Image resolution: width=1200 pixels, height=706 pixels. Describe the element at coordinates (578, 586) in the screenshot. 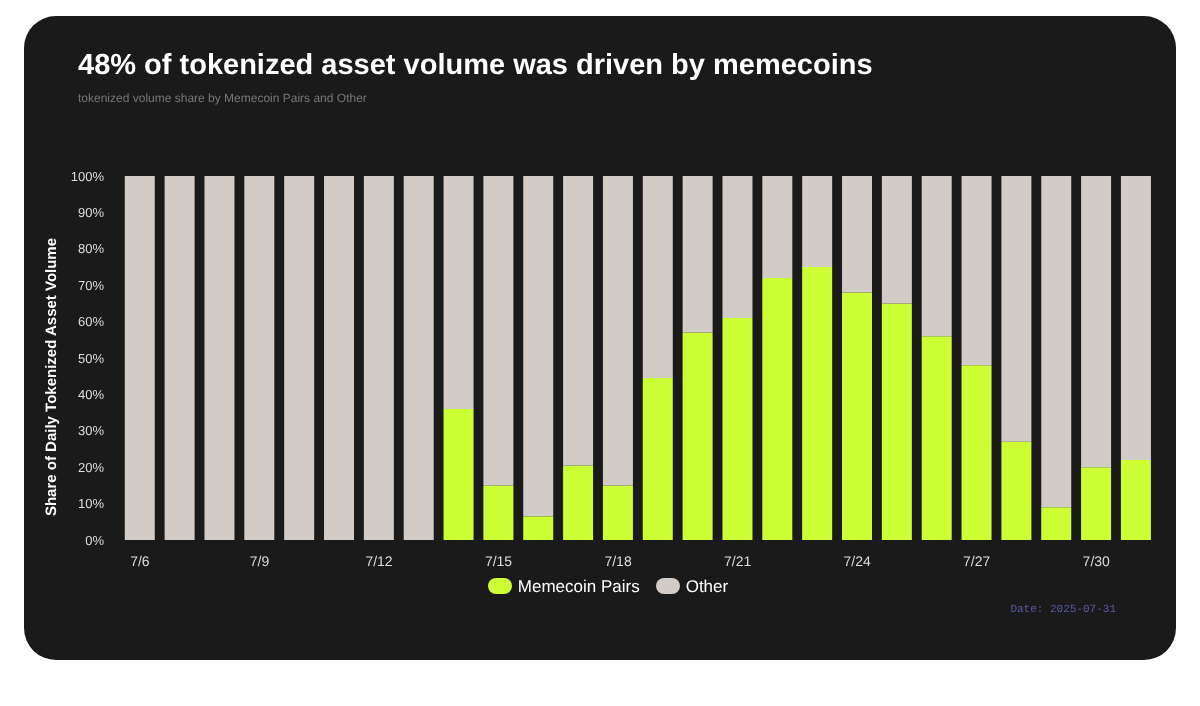

I see `legend-label: Memecoin Pairs` at that location.